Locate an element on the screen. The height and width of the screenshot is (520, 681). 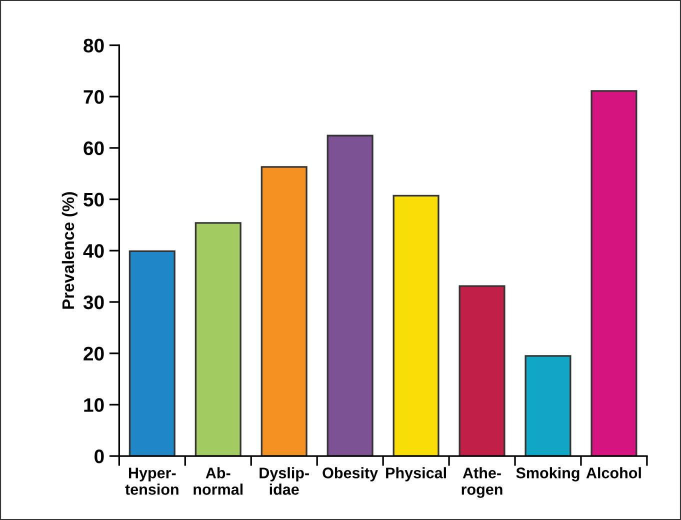
x-tick-label: Physical is located at coordinates (416, 474).